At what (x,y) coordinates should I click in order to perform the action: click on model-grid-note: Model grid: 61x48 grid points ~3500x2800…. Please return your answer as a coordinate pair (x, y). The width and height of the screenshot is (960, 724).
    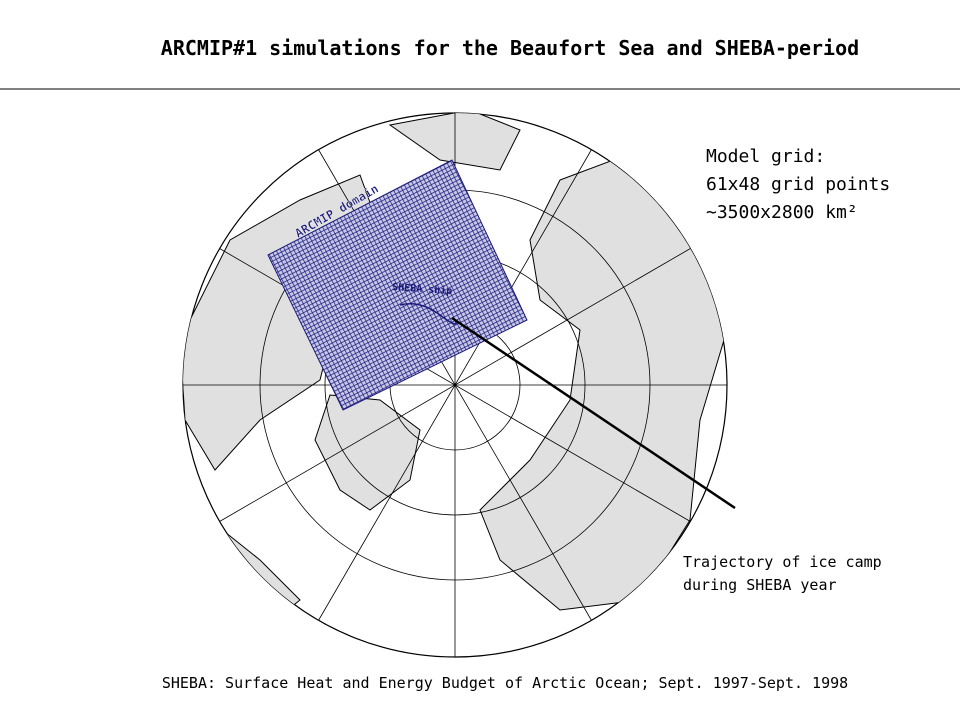
    Looking at the image, I should click on (798, 184).